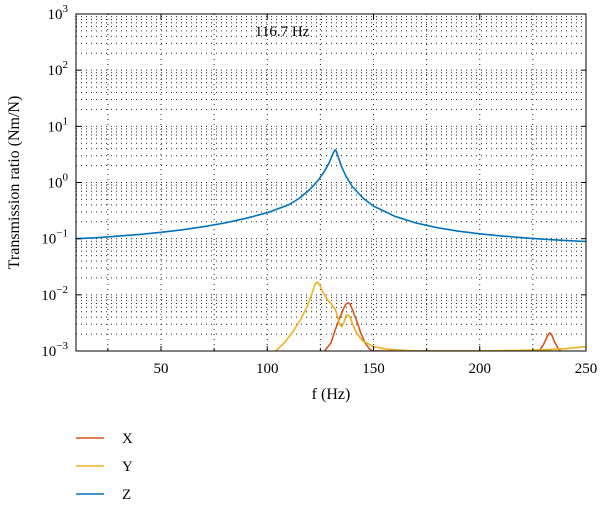 The height and width of the screenshot is (513, 600). What do you see at coordinates (14, 183) in the screenshot?
I see `y-axis-label: Transmission ratio (Nm/N)` at bounding box center [14, 183].